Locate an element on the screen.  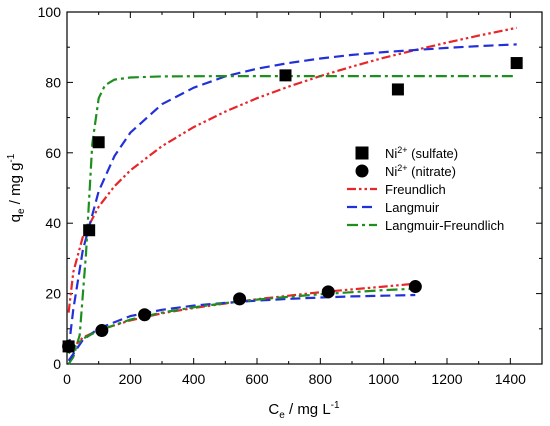
y-tick-label: 60 is located at coordinates (53, 153).